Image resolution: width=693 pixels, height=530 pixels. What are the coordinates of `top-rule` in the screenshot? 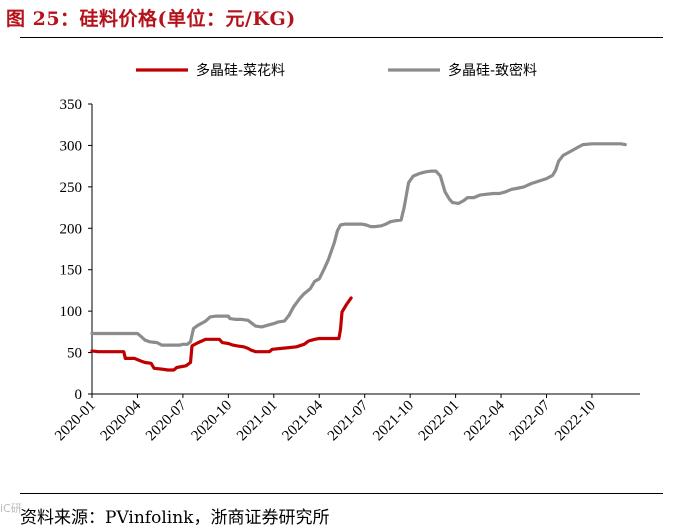 It's located at (341, 37).